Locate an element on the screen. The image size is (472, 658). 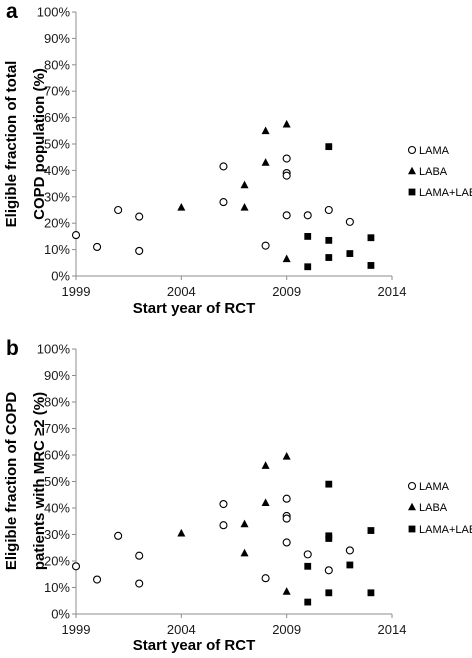
y-axis-title-line: Eligible fraction of total is located at coordinates (11, 144).